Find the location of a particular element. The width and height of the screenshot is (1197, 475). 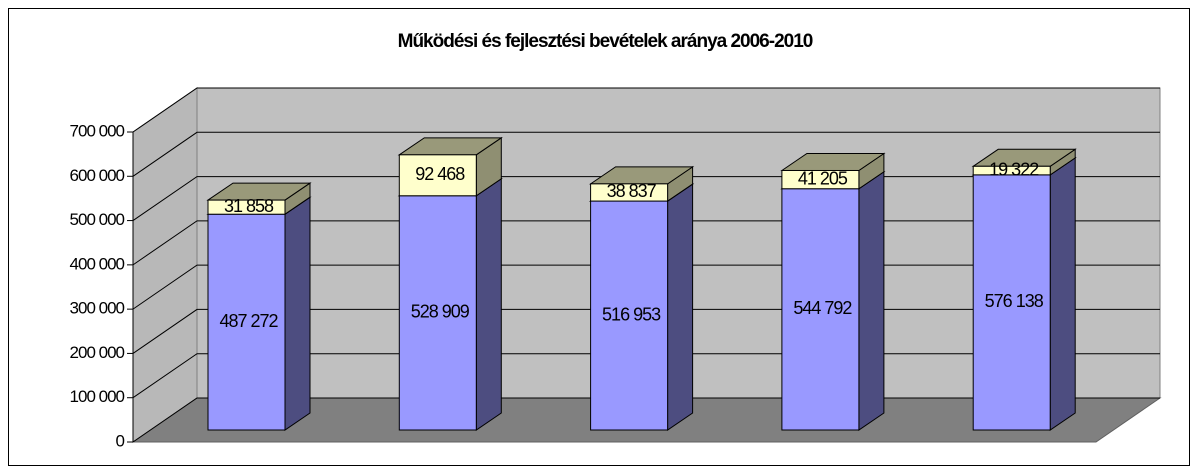

data-label: 487 272 is located at coordinates (248, 321).